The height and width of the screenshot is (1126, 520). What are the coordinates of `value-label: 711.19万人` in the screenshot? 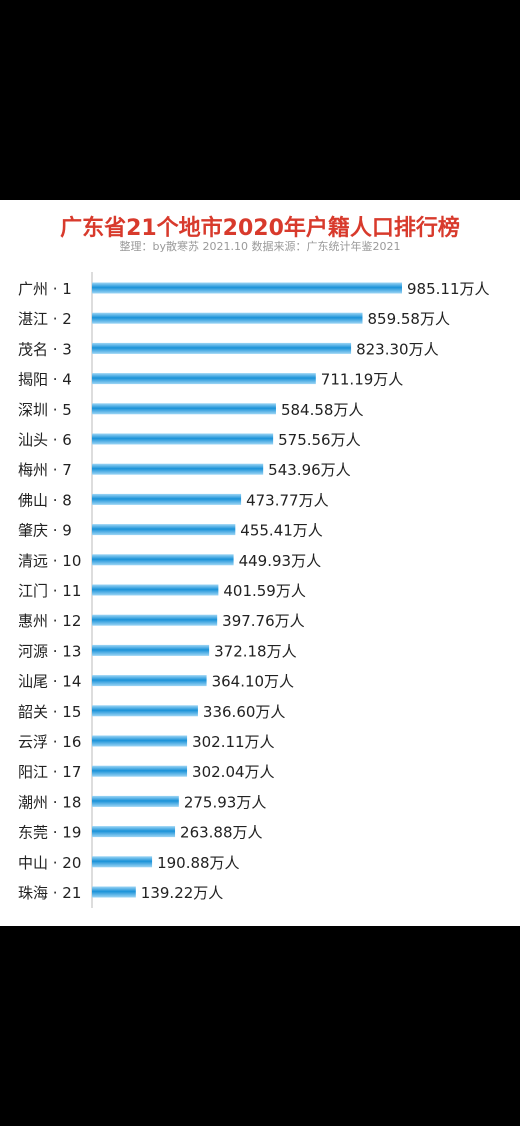 It's located at (362, 380).